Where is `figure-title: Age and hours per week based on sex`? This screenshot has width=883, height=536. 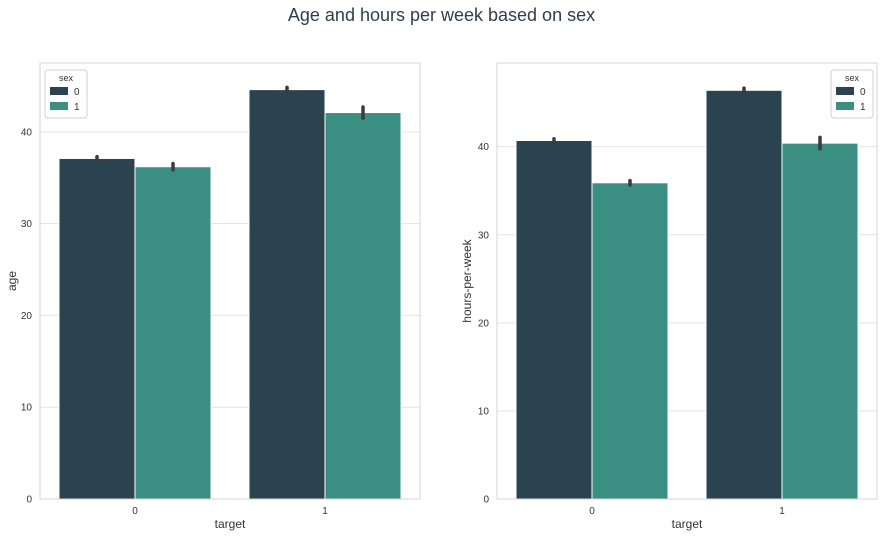 figure-title: Age and hours per week based on sex is located at coordinates (441, 15).